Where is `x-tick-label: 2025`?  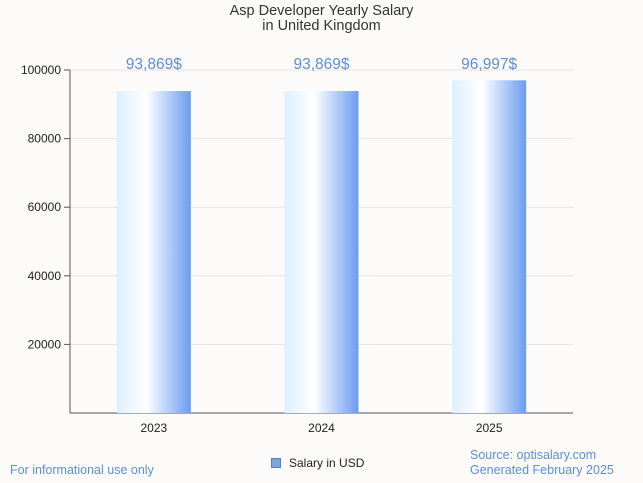 x-tick-label: 2025 is located at coordinates (489, 428).